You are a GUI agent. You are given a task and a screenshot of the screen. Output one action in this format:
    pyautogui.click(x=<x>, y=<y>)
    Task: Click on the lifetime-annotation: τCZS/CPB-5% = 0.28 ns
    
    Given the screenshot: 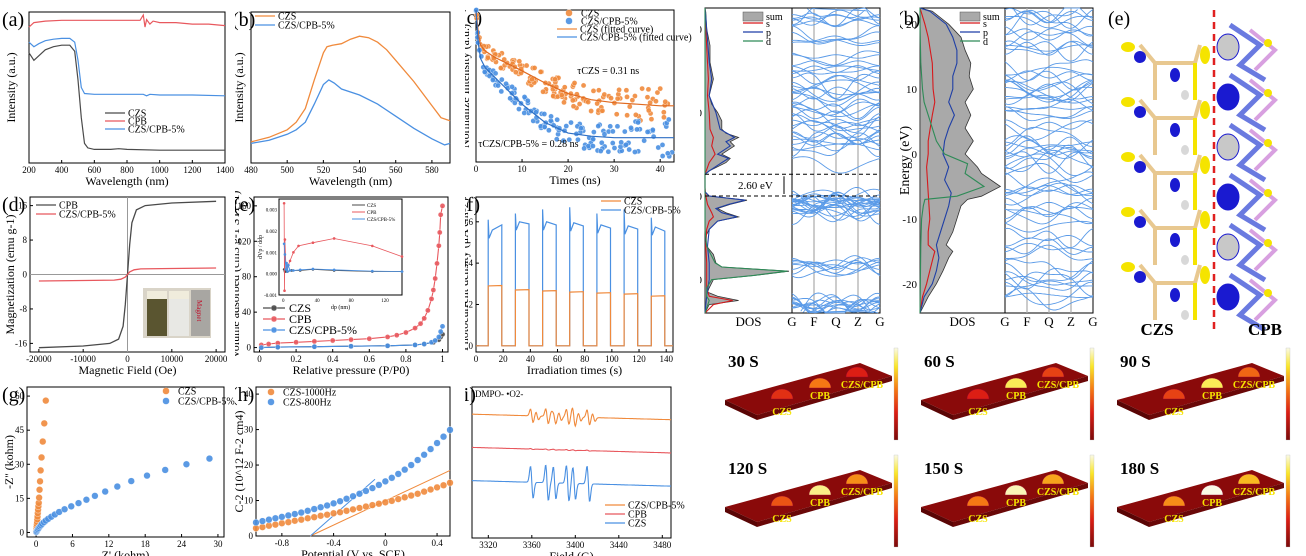 What is the action you would take?
    pyautogui.click(x=528, y=144)
    